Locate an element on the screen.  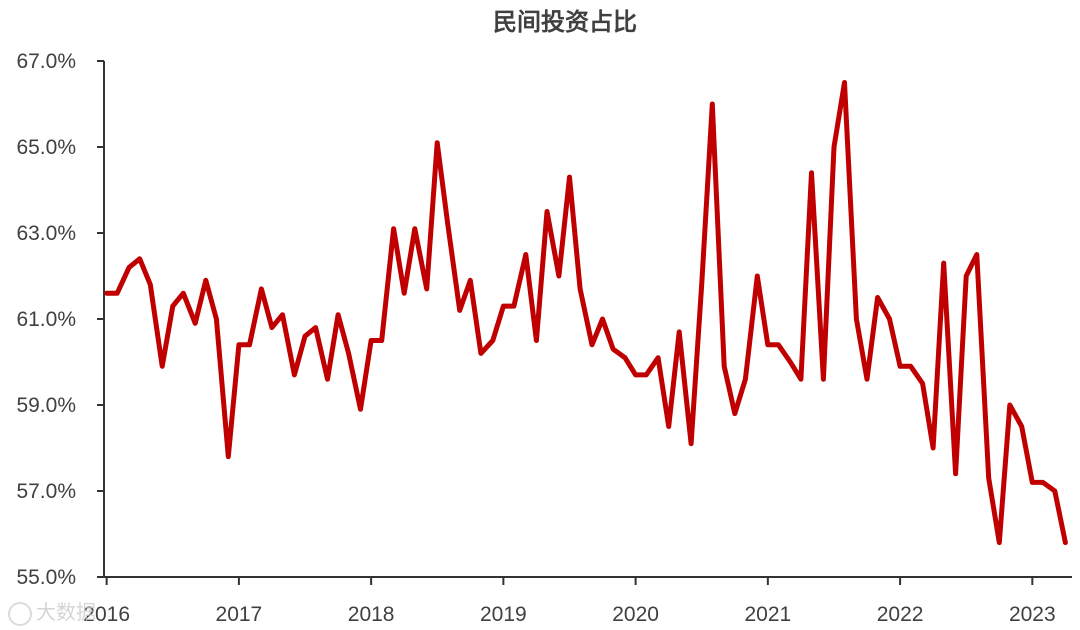
watermark-text: 大数据 is located at coordinates (66, 612).